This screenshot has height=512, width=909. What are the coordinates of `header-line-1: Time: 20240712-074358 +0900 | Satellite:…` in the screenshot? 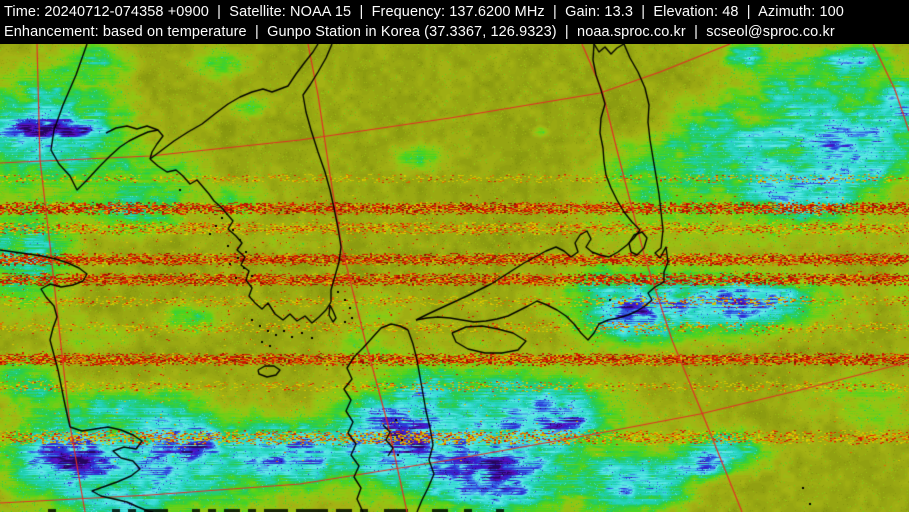 It's located at (424, 12).